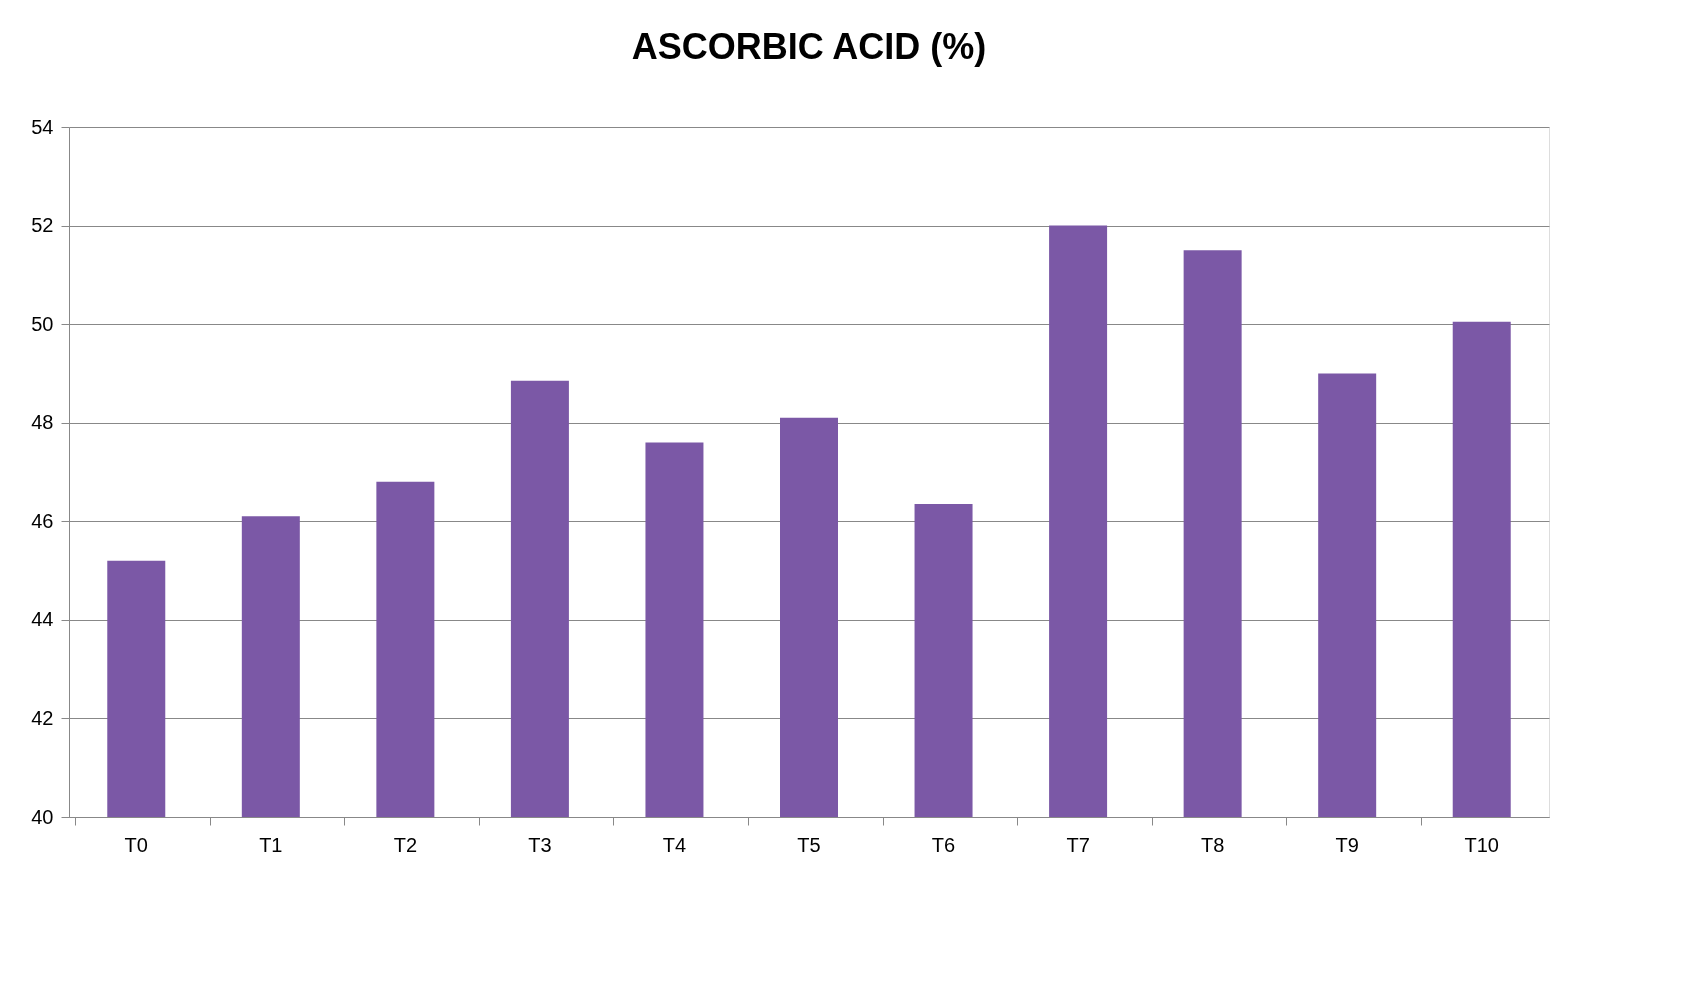  Describe the element at coordinates (42, 717) in the screenshot. I see `y-tick-label: 42` at that location.